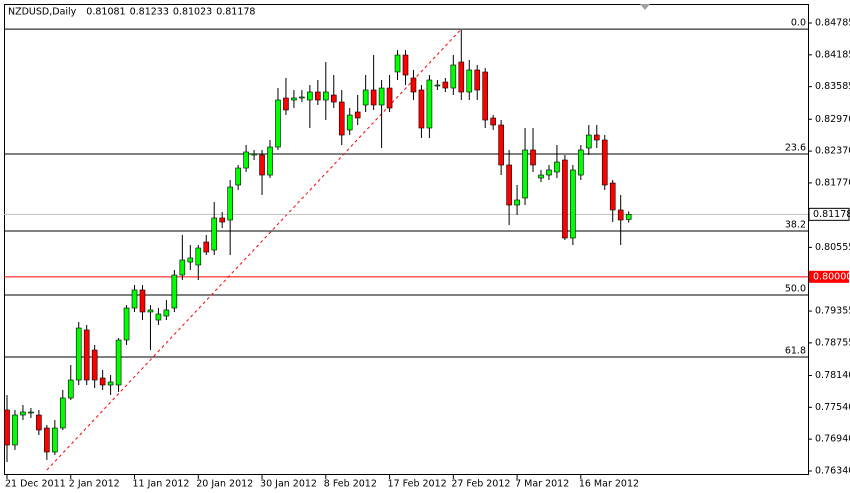 The height and width of the screenshot is (493, 850). Describe the element at coordinates (480, 484) in the screenshot. I see `x-tick-label: 27 Feb 2012` at that location.